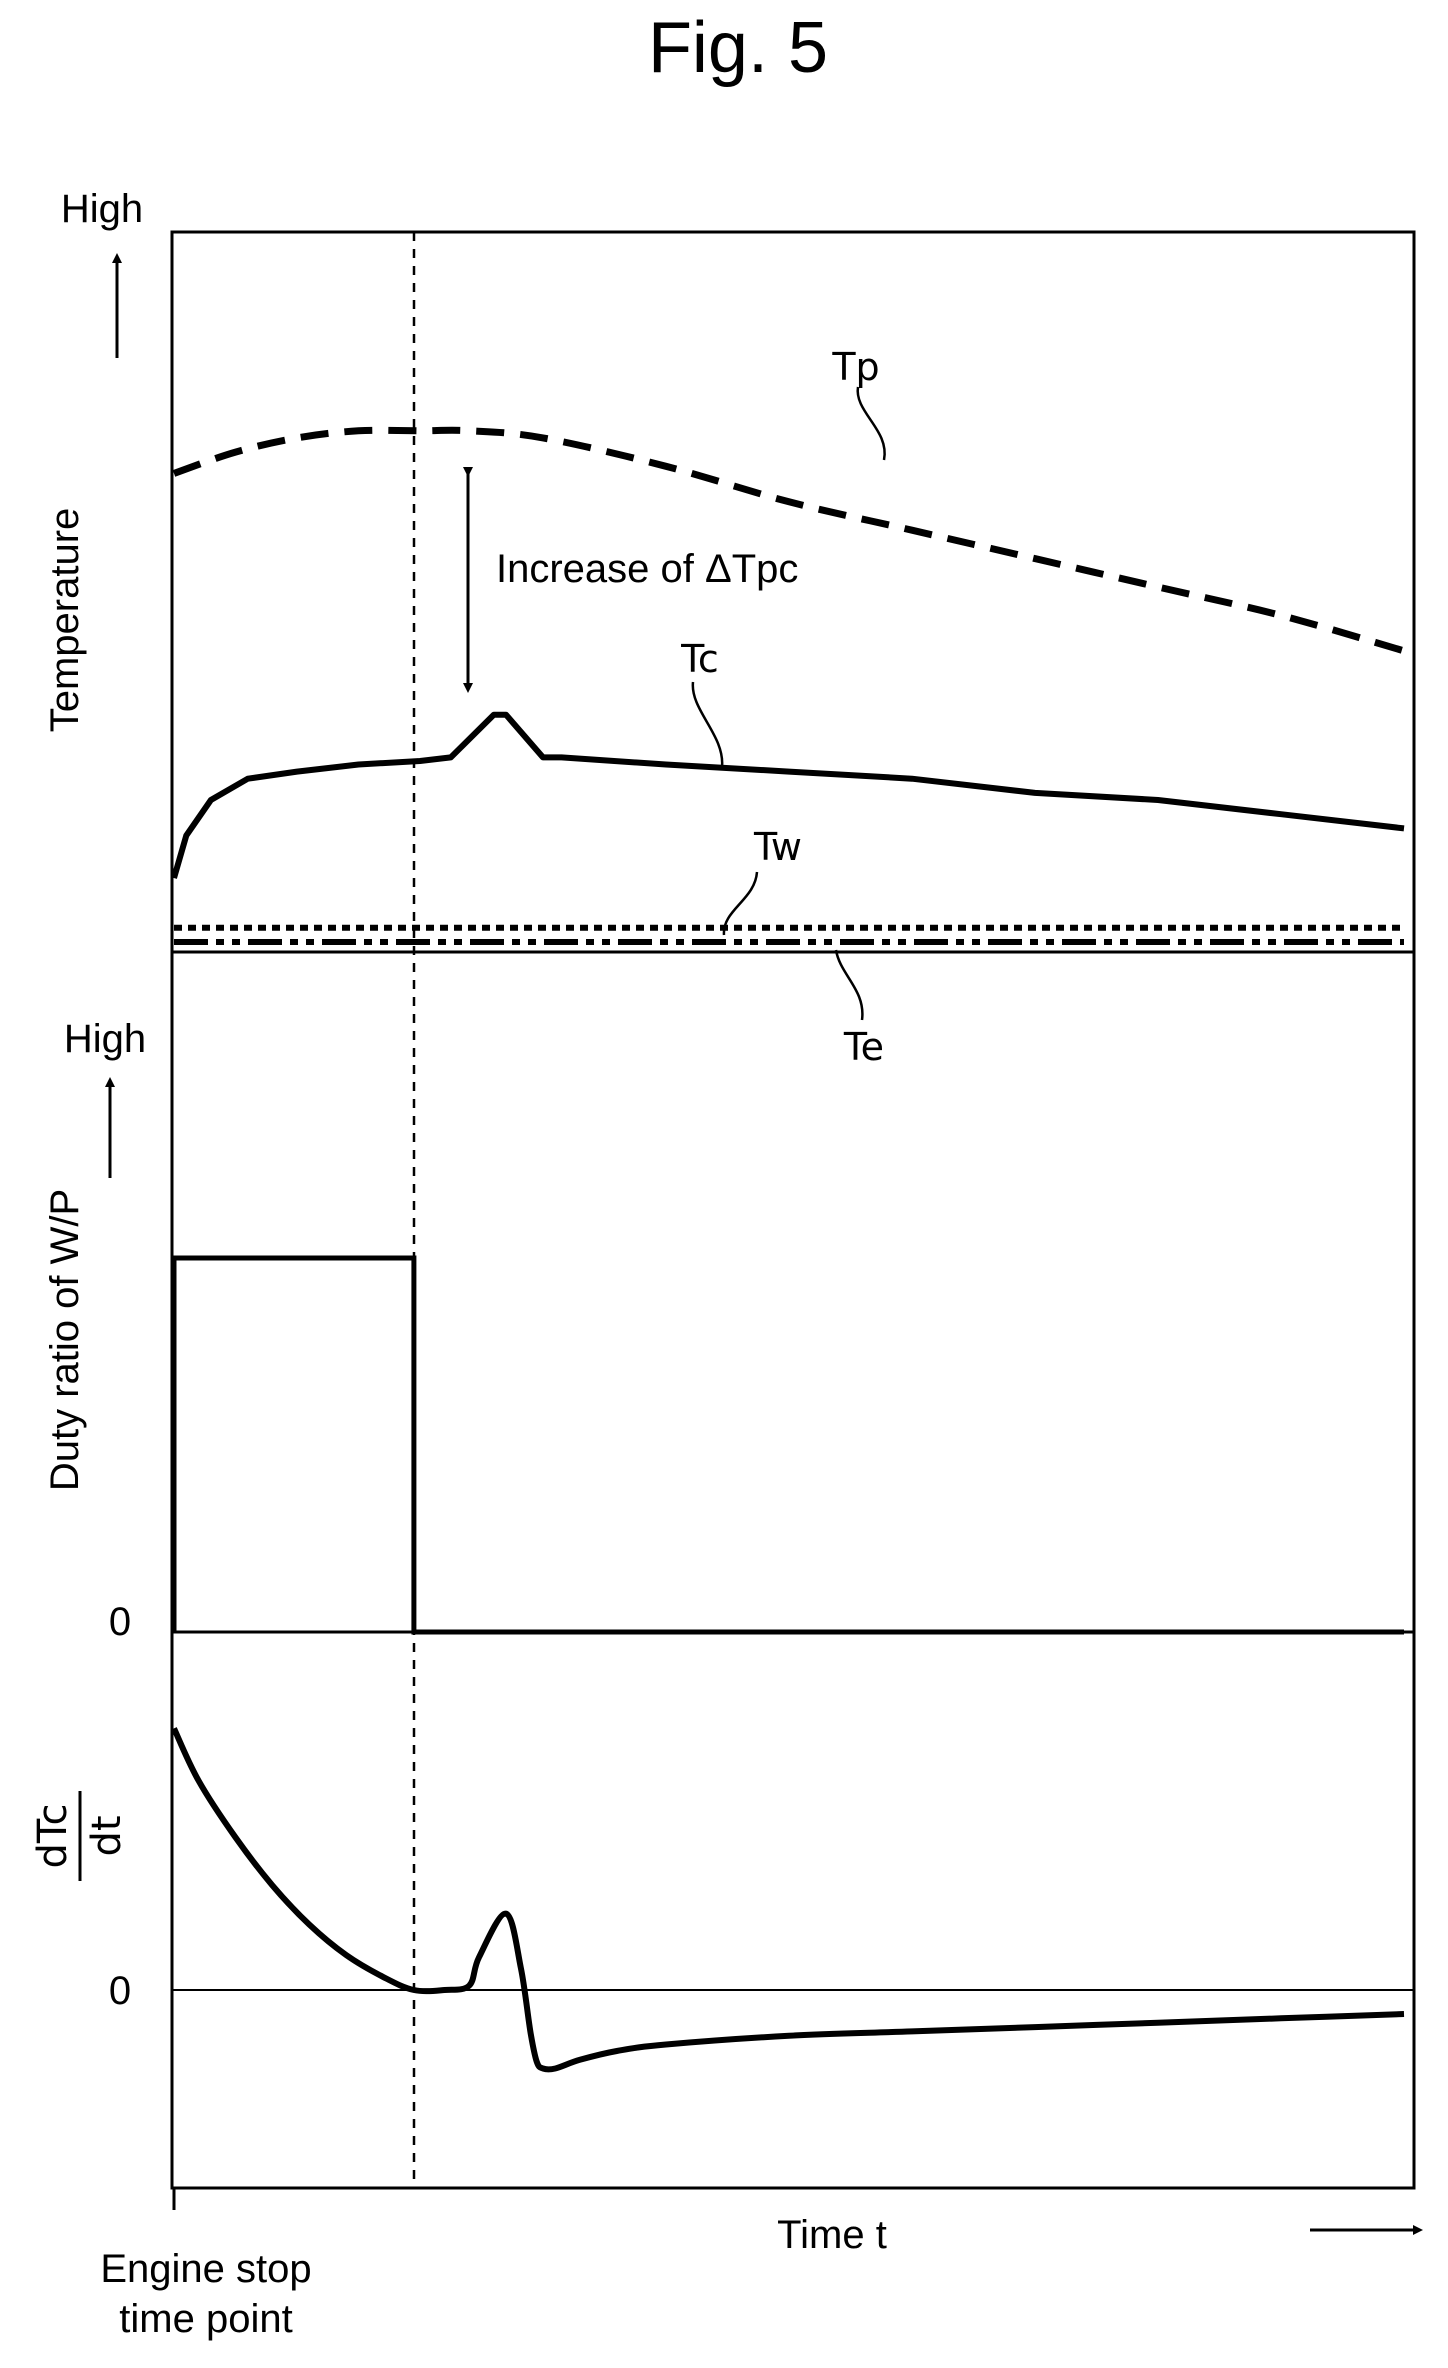 This screenshot has height=2368, width=1448. Describe the element at coordinates (53, 1835) in the screenshot. I see `dtc-label-numerator: dTc` at that location.